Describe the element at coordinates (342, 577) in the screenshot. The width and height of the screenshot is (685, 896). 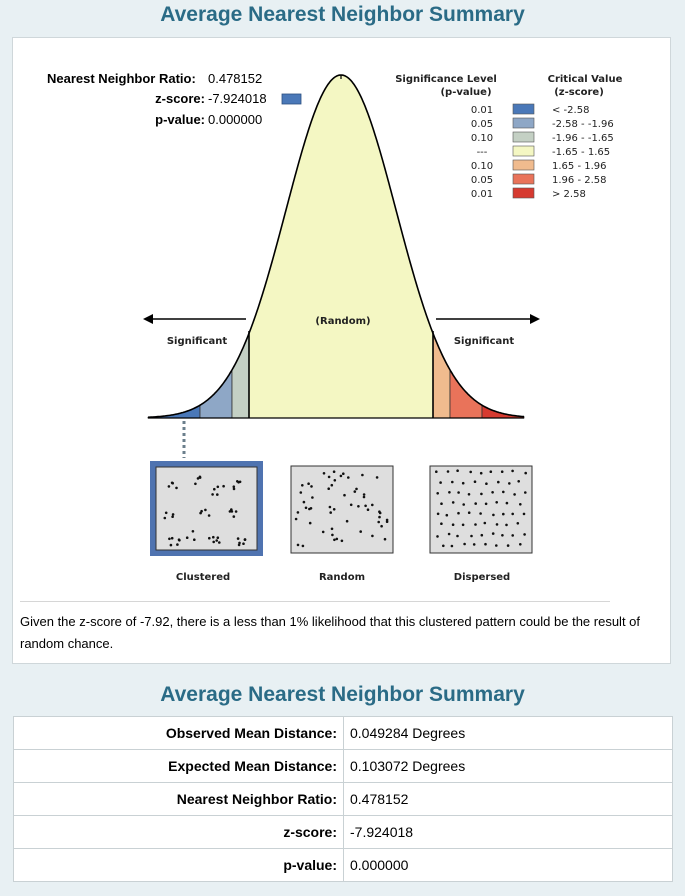
I see `random-pattern-label: Random` at that location.